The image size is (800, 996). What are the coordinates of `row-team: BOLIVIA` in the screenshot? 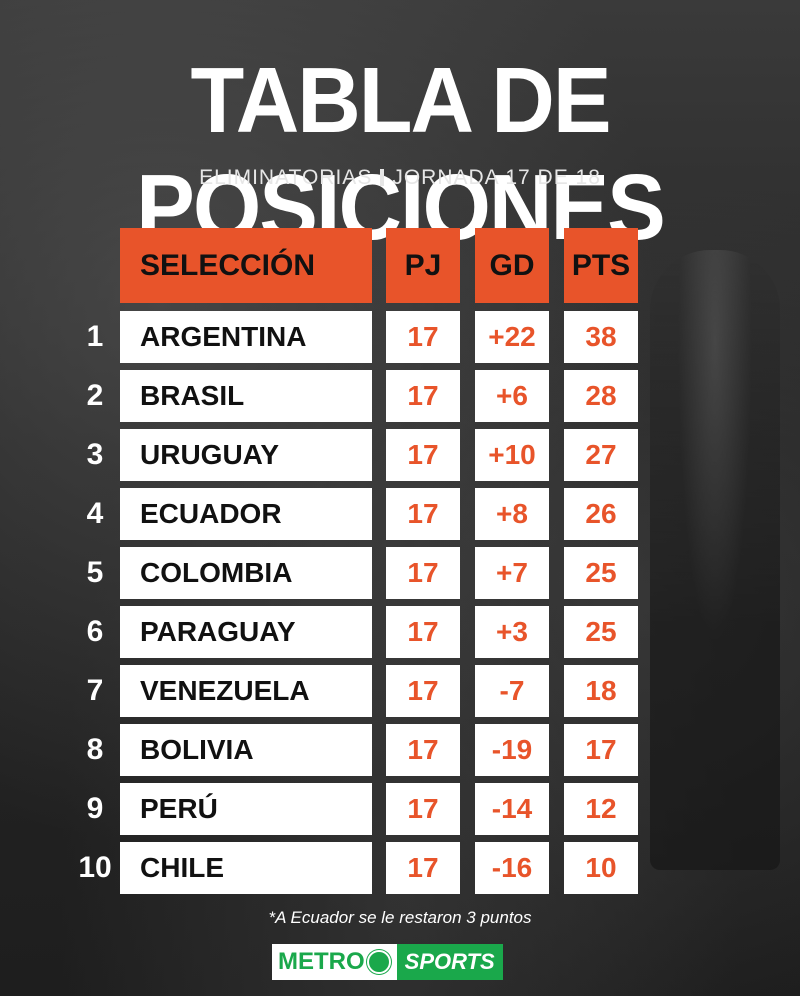 It's located at (246, 750).